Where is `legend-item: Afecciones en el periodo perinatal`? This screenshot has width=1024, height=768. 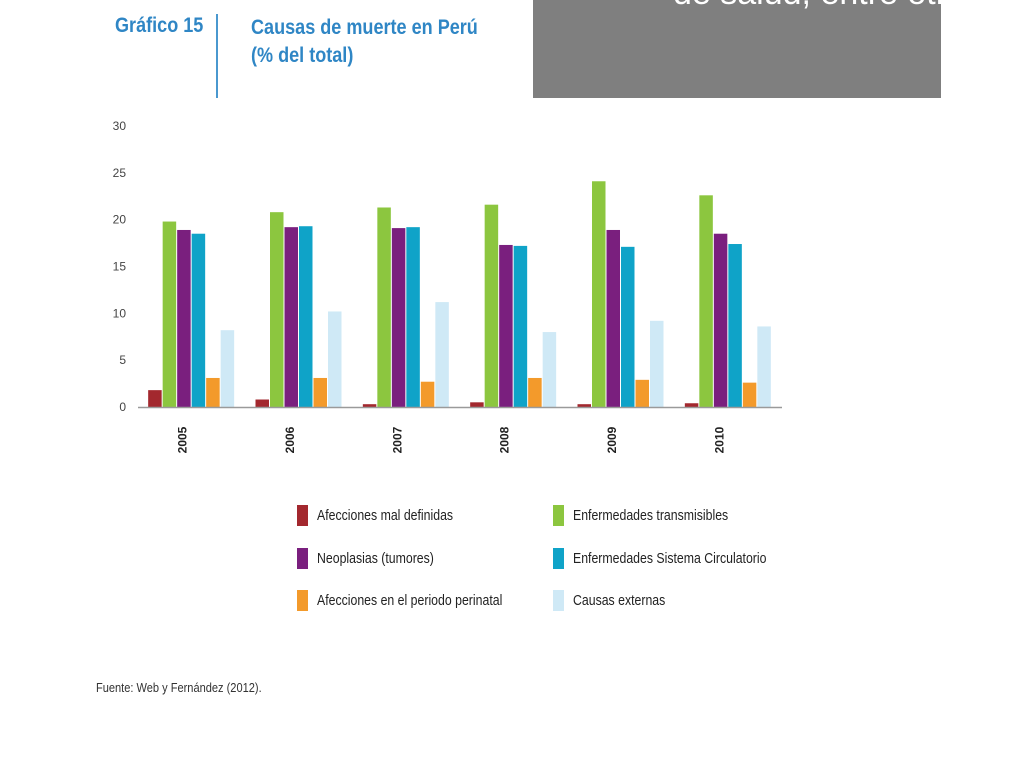 legend-item: Afecciones en el periodo perinatal is located at coordinates (420, 600).